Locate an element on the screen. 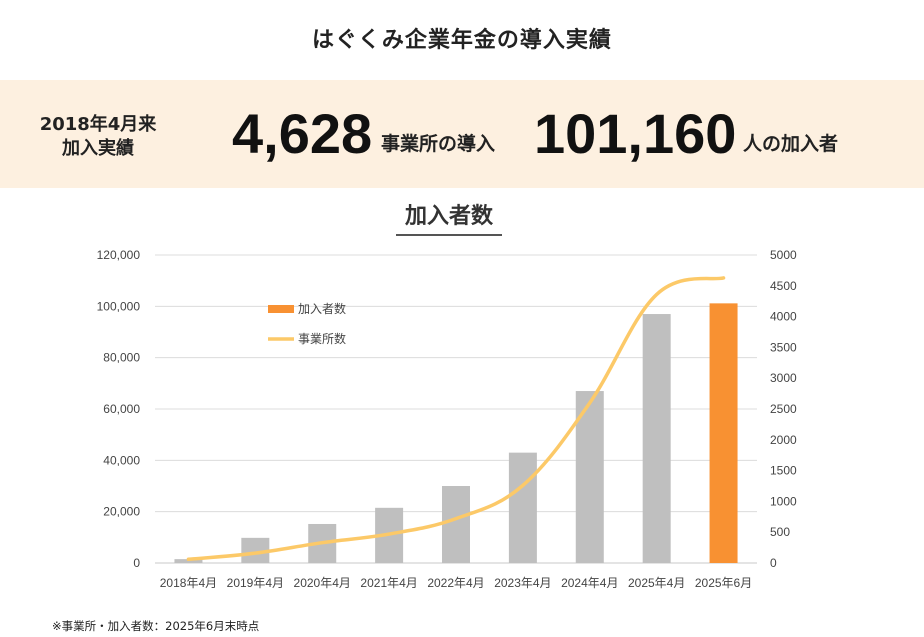  x-tick-label: 2024年4月 is located at coordinates (589, 583).